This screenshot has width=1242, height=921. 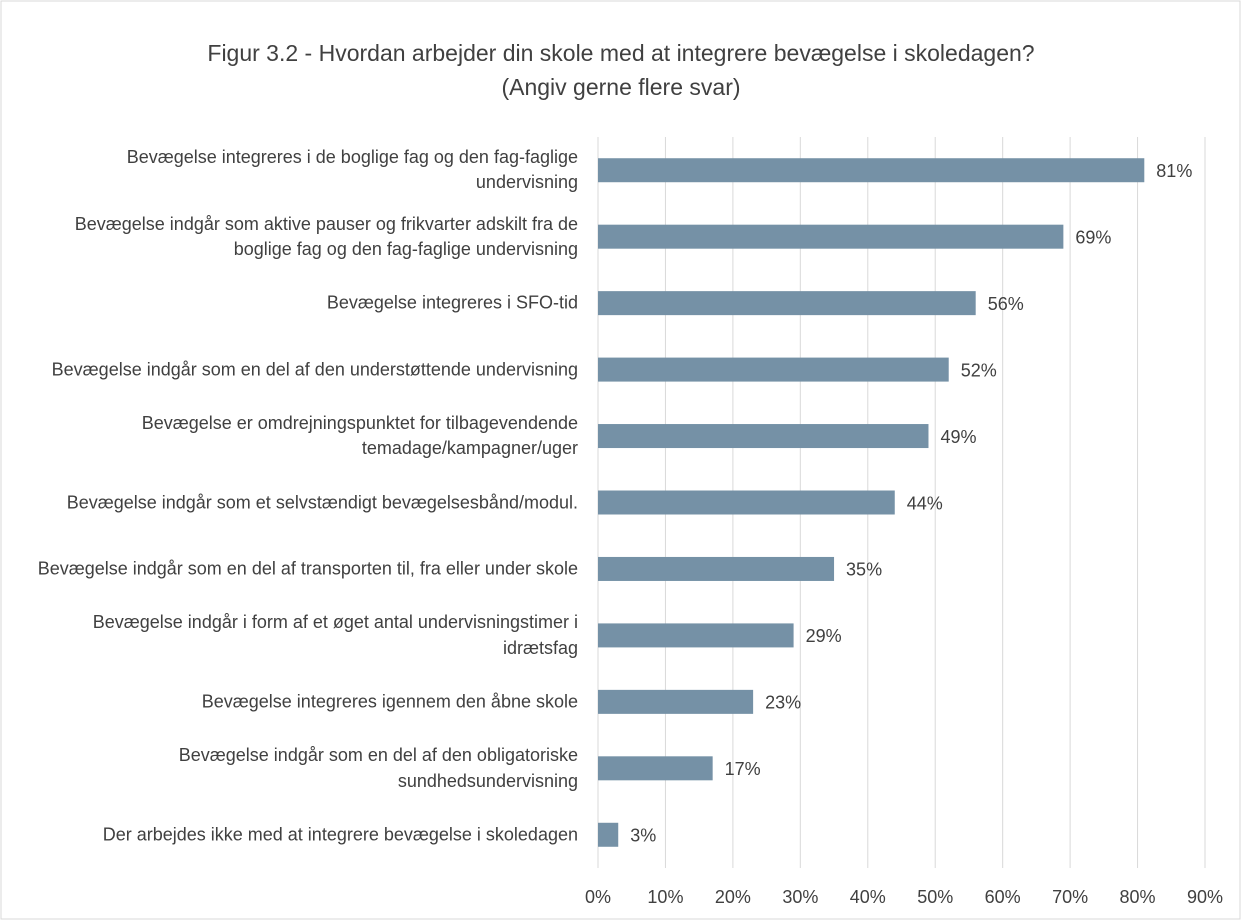 I want to click on data-label: 56%, so click(x=1006, y=304).